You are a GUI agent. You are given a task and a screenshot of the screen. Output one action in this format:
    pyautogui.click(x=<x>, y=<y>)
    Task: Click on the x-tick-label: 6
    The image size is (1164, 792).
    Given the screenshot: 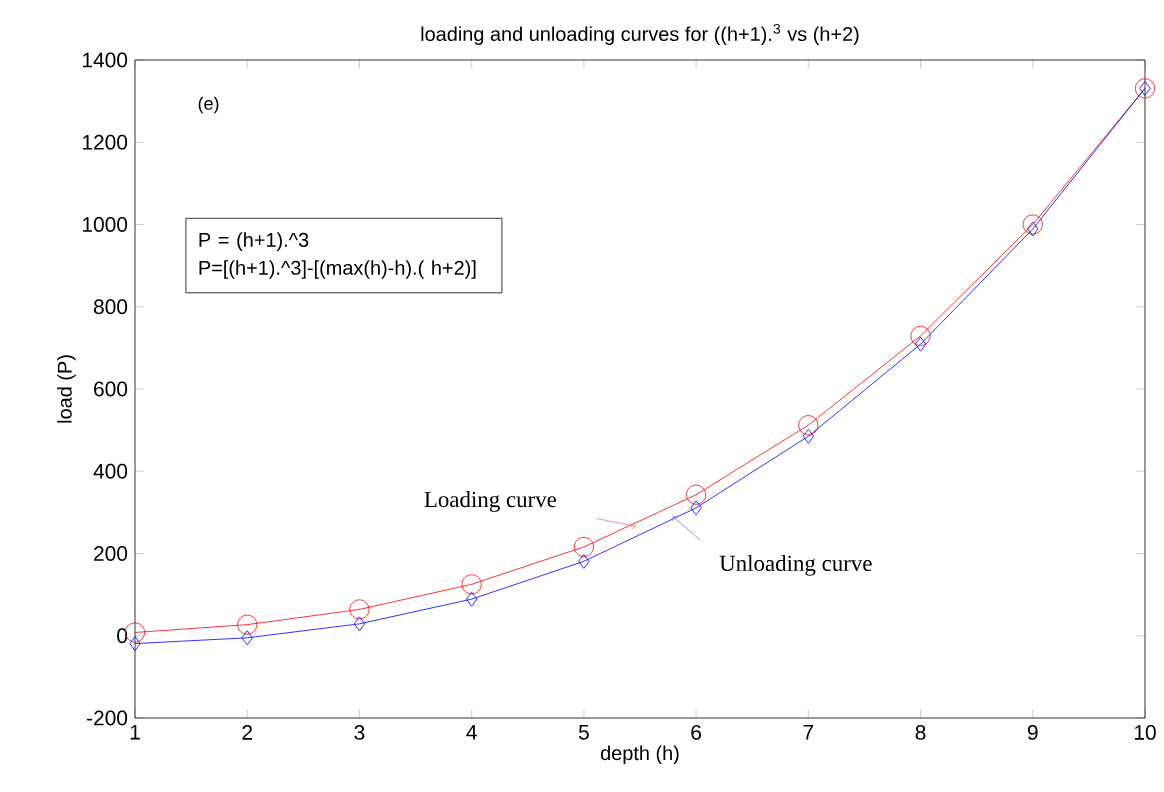 What is the action you would take?
    pyautogui.click(x=696, y=732)
    